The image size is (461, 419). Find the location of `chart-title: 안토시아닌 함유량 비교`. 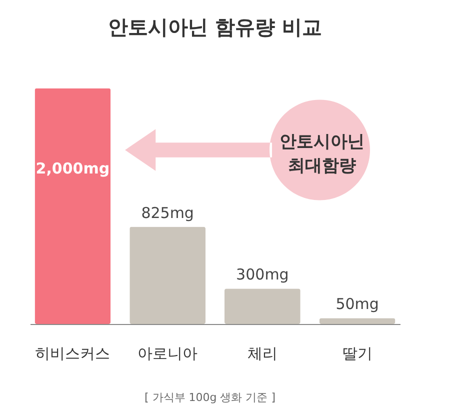

chart-title: 안토시아닌 함유량 비교 is located at coordinates (215, 27).